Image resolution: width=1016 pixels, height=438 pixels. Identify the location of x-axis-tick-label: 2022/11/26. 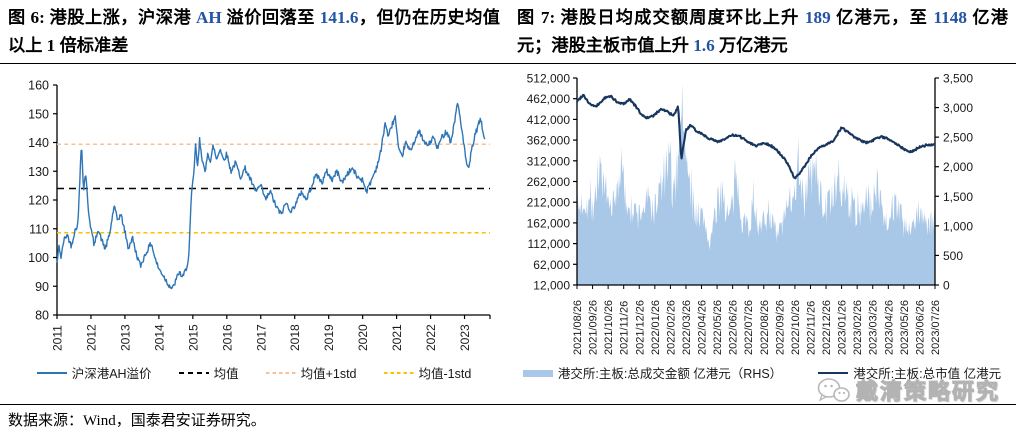
(811, 328).